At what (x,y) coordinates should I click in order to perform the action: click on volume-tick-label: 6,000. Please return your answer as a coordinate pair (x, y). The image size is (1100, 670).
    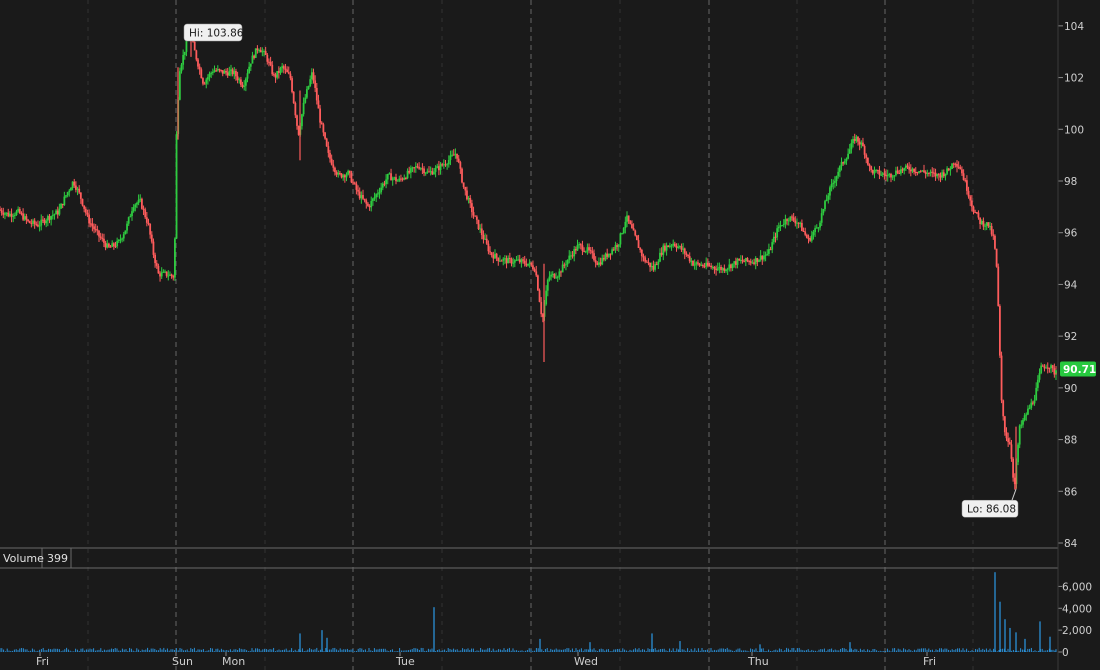
    Looking at the image, I should click on (1077, 587).